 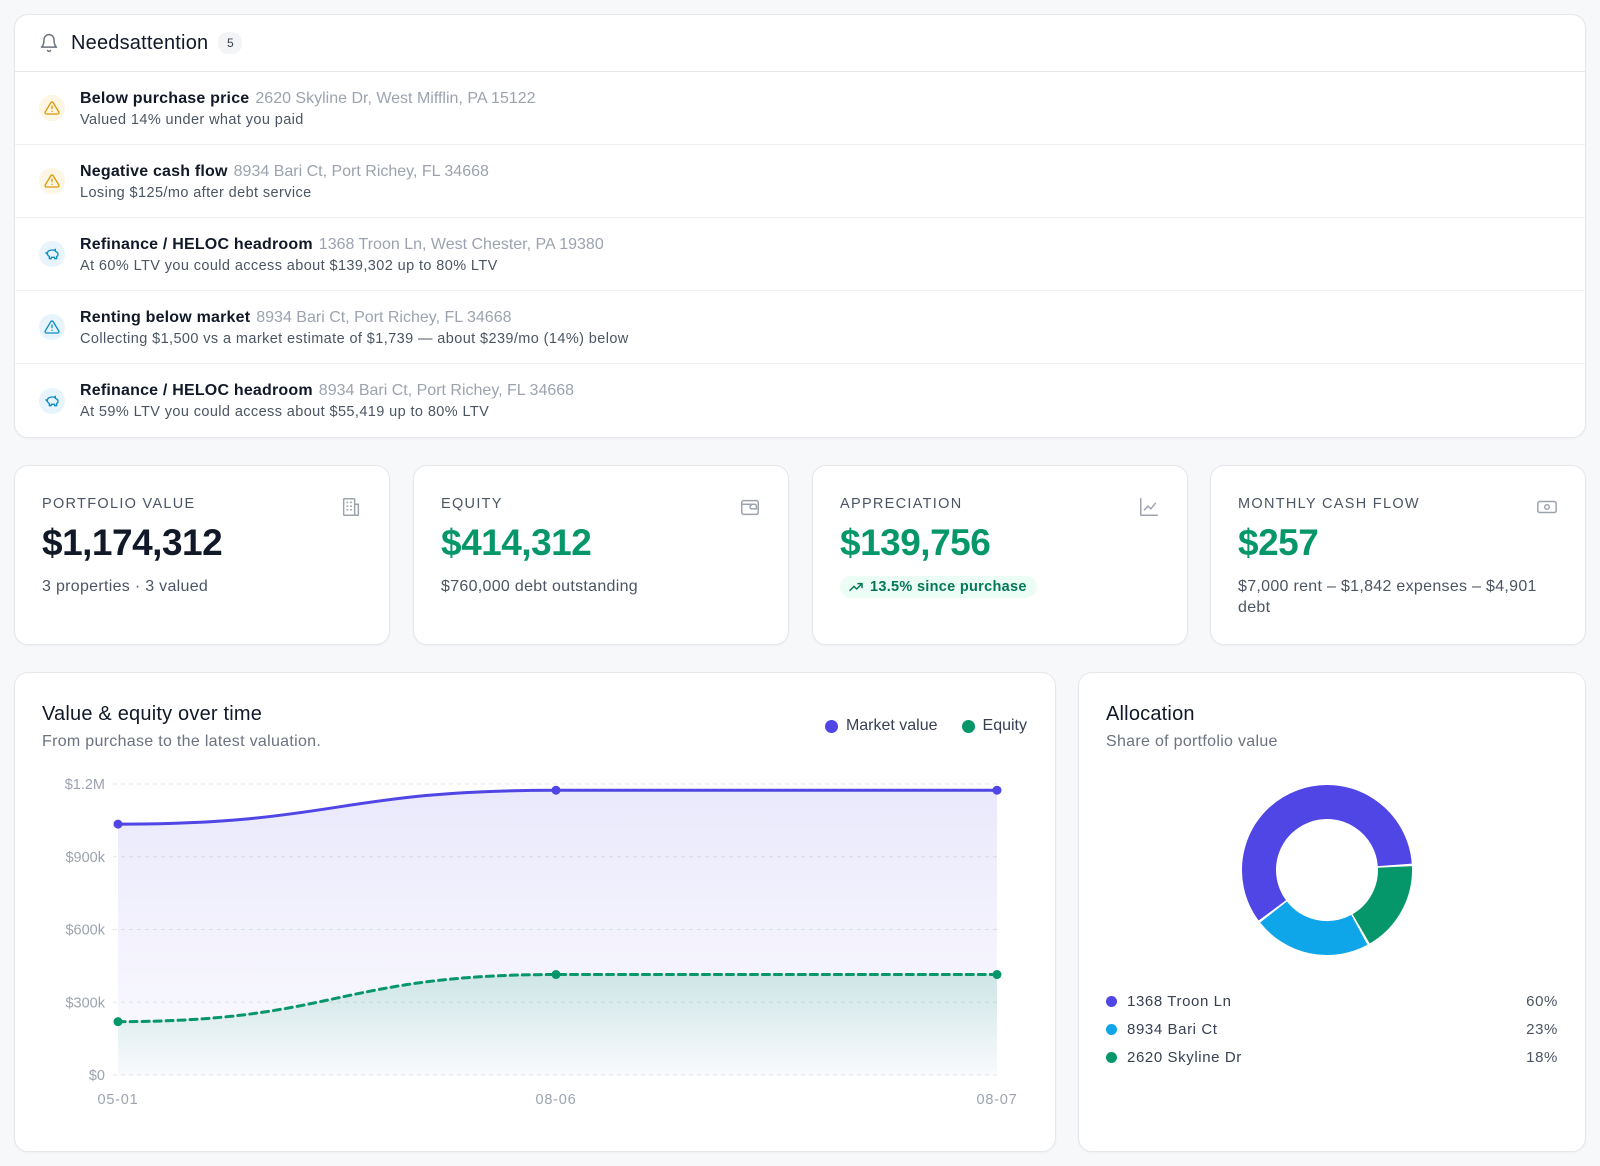 I want to click on appreciation-badge: 13.5% since purchase, so click(x=938, y=587).